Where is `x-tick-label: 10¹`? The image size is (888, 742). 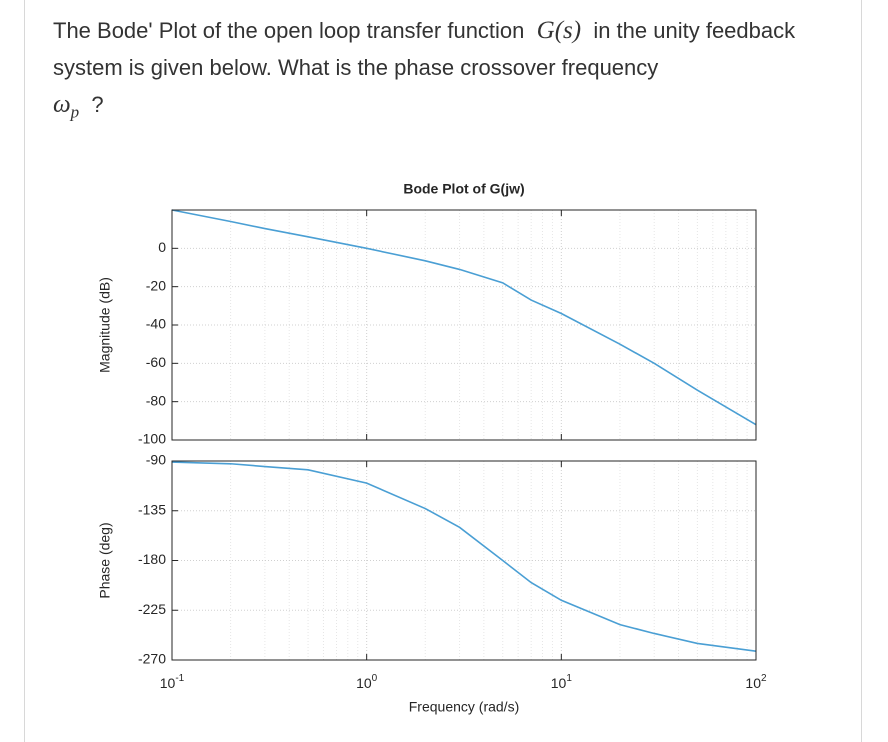 x-tick-label: 10¹ is located at coordinates (562, 682).